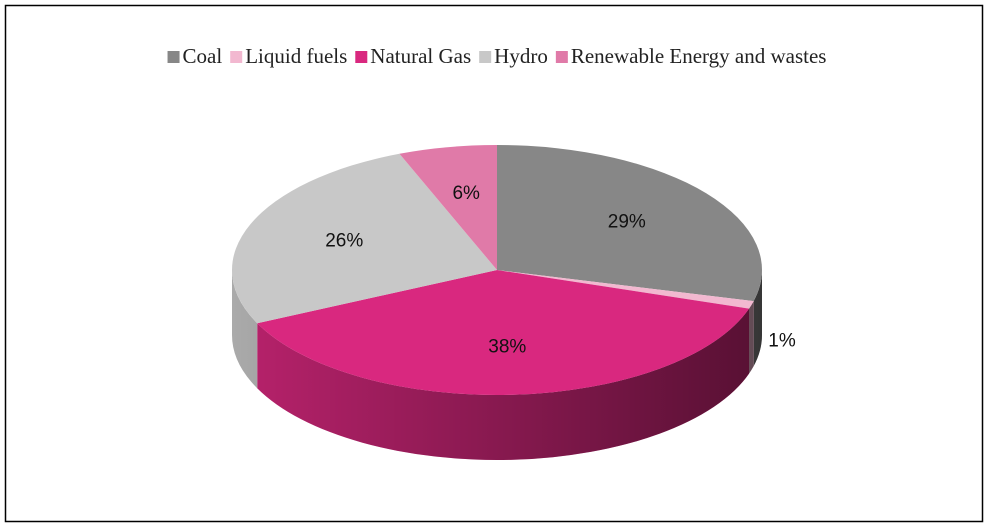 The width and height of the screenshot is (988, 527). I want to click on legend-label: Natural Gas, so click(420, 56).